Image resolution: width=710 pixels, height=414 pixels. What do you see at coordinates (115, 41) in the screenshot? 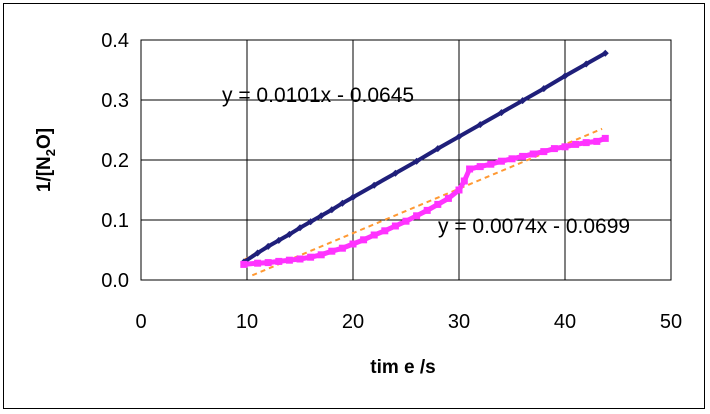
I see `y-tick-label-4: 0.4` at bounding box center [115, 41].